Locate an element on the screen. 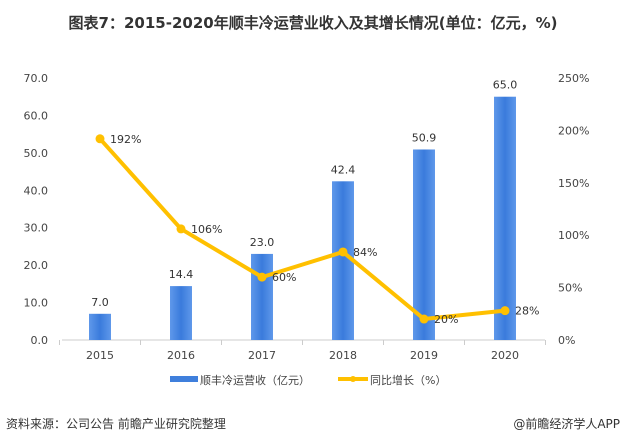 This screenshot has width=626, height=446. bar-data-label: 42.4 is located at coordinates (343, 169).